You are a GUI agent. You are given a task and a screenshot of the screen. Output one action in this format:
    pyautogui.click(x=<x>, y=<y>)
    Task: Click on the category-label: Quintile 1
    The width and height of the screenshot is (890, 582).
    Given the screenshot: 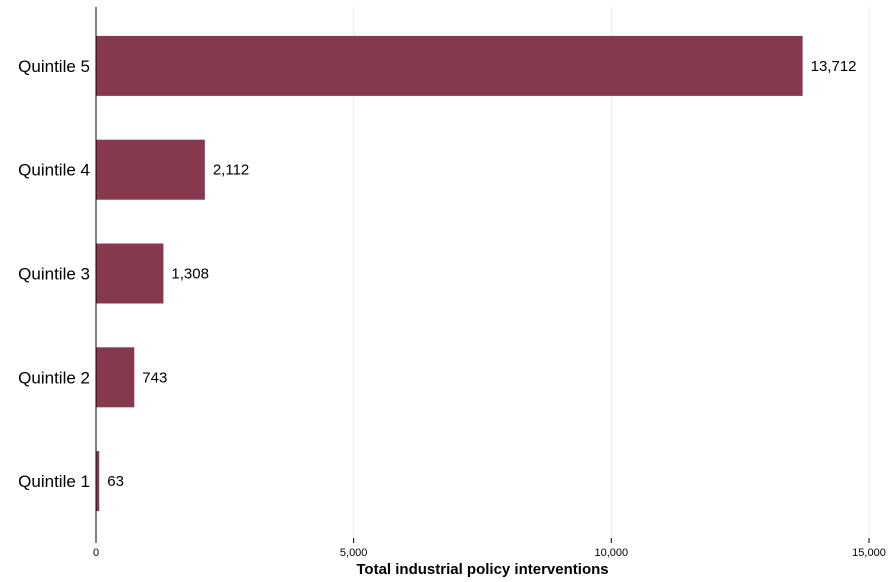 What is the action you would take?
    pyautogui.click(x=54, y=481)
    